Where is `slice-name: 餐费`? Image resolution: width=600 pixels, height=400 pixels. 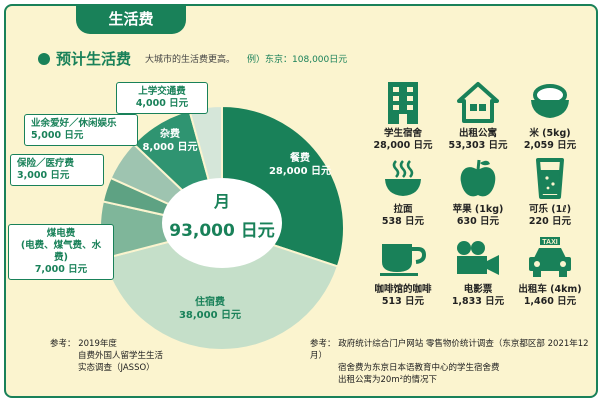
slice-name: 餐费 is located at coordinates (300, 158).